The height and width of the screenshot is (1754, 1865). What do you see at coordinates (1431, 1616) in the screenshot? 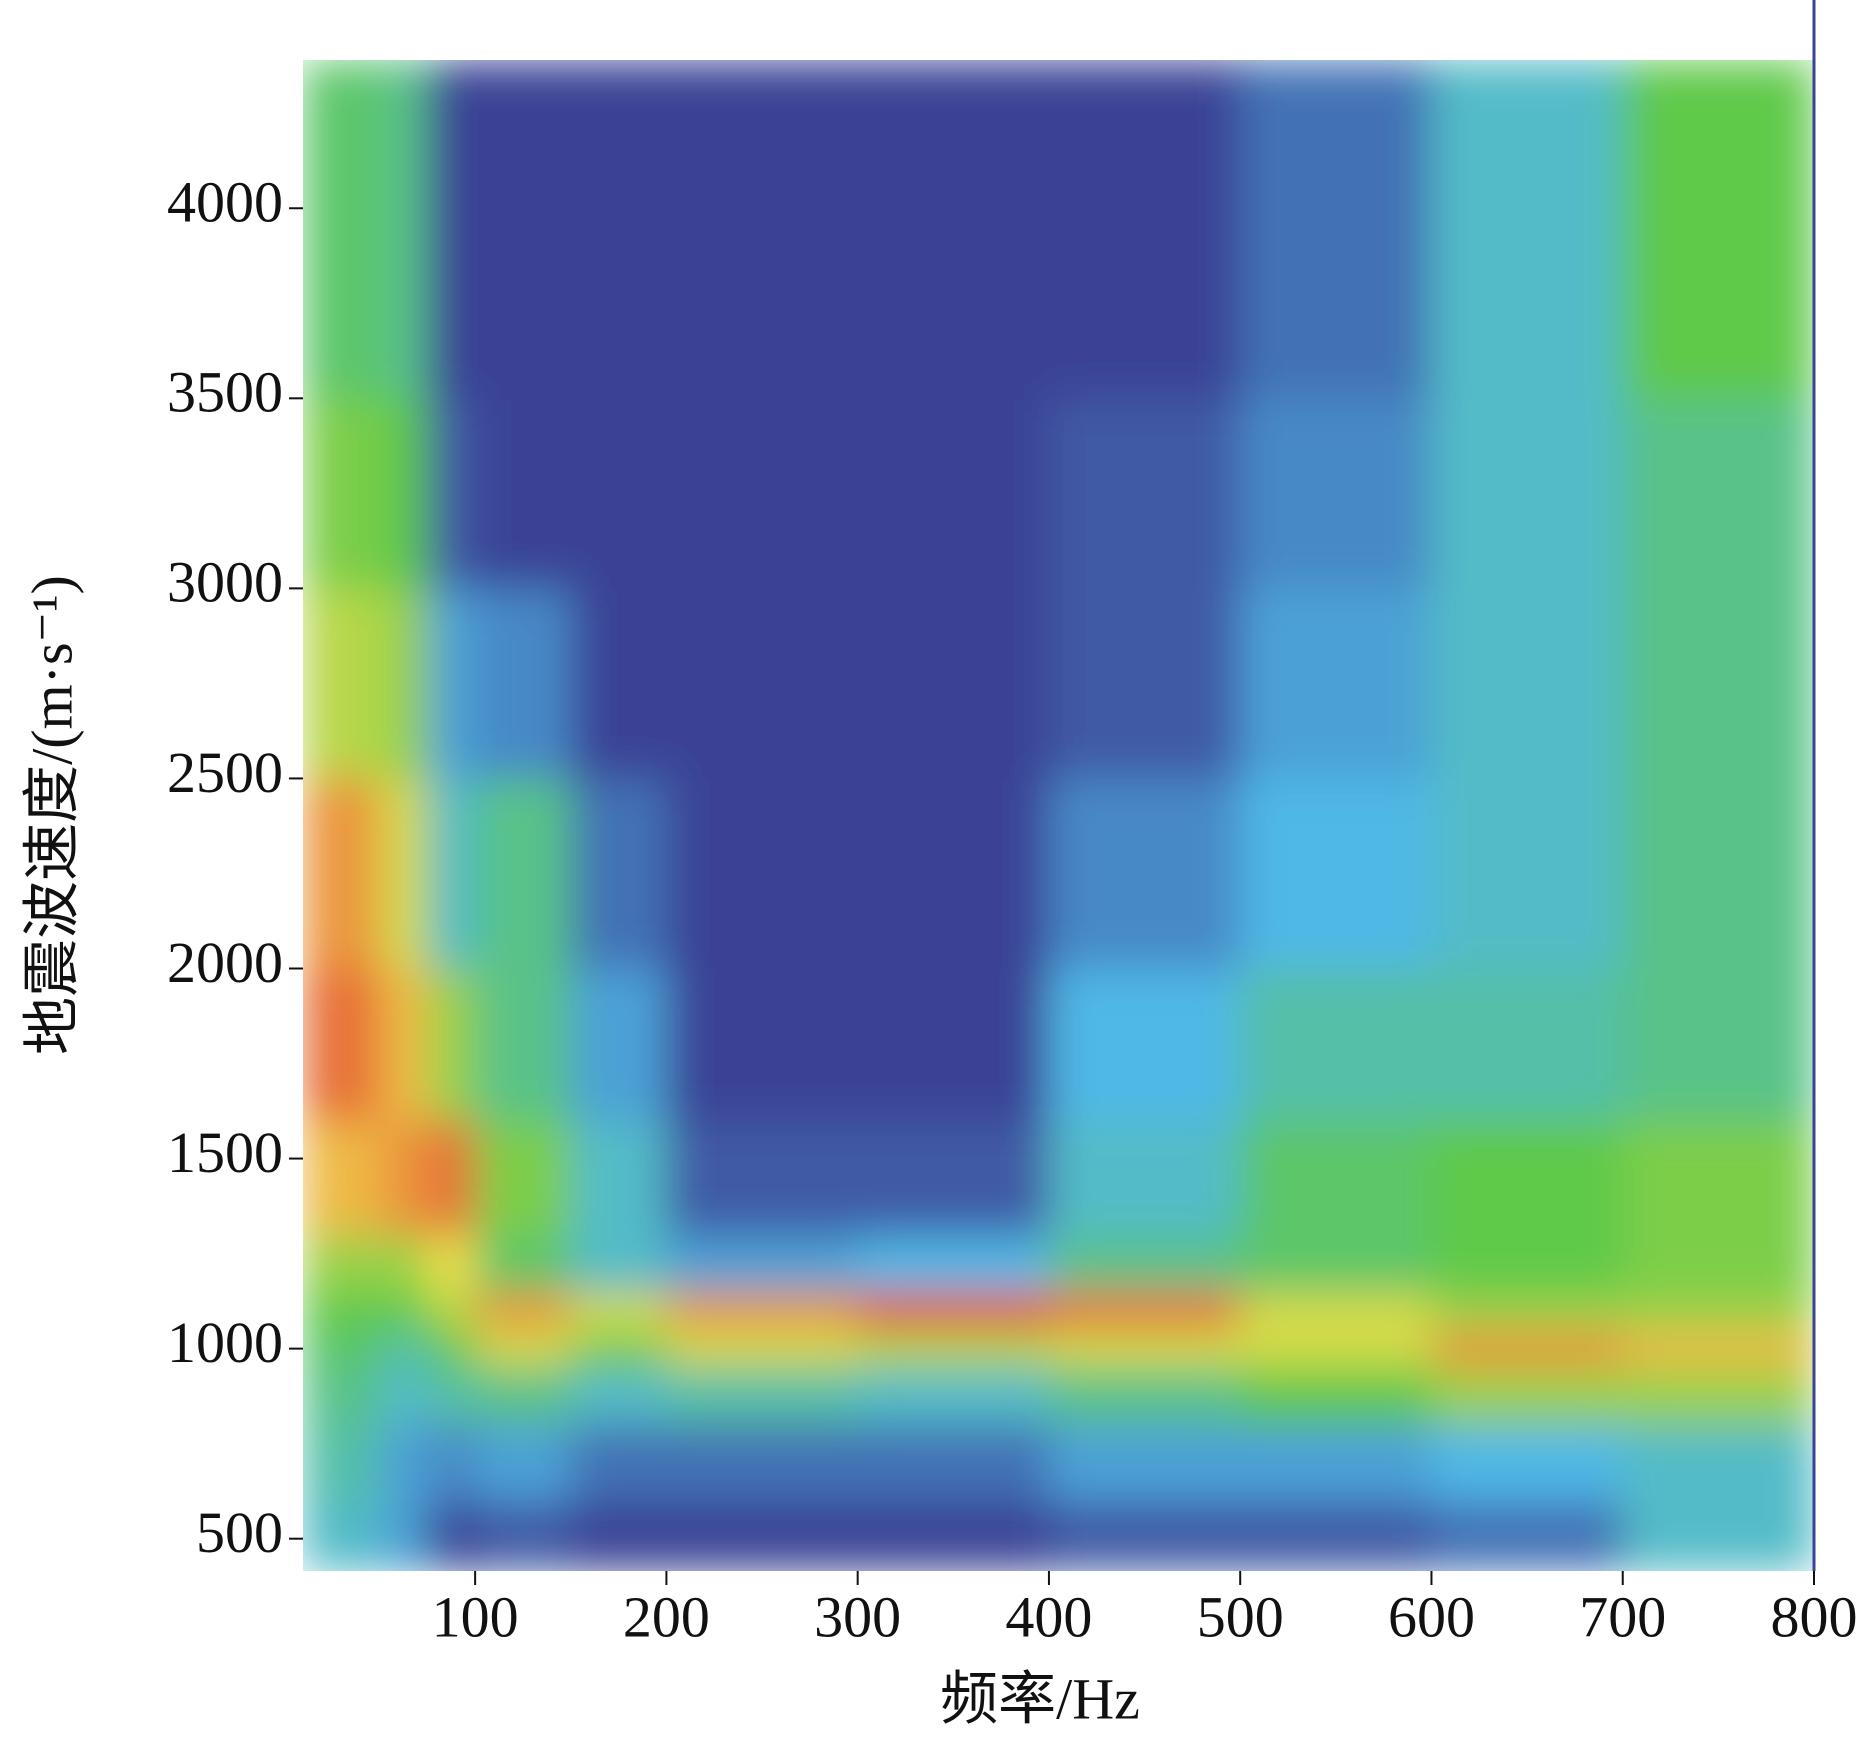
I see `x-tick-label: 600` at bounding box center [1431, 1616].